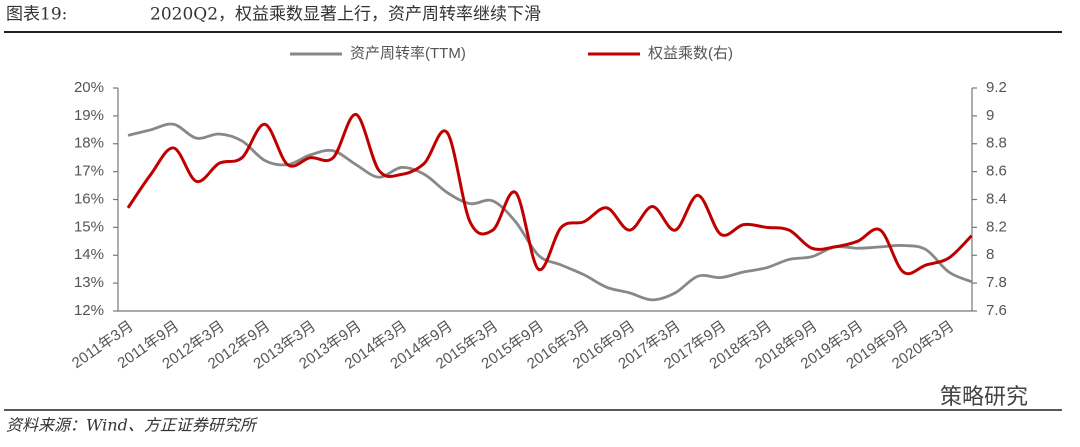 The width and height of the screenshot is (1080, 447). I want to click on y2-tick-label: 8.2, so click(996, 226).